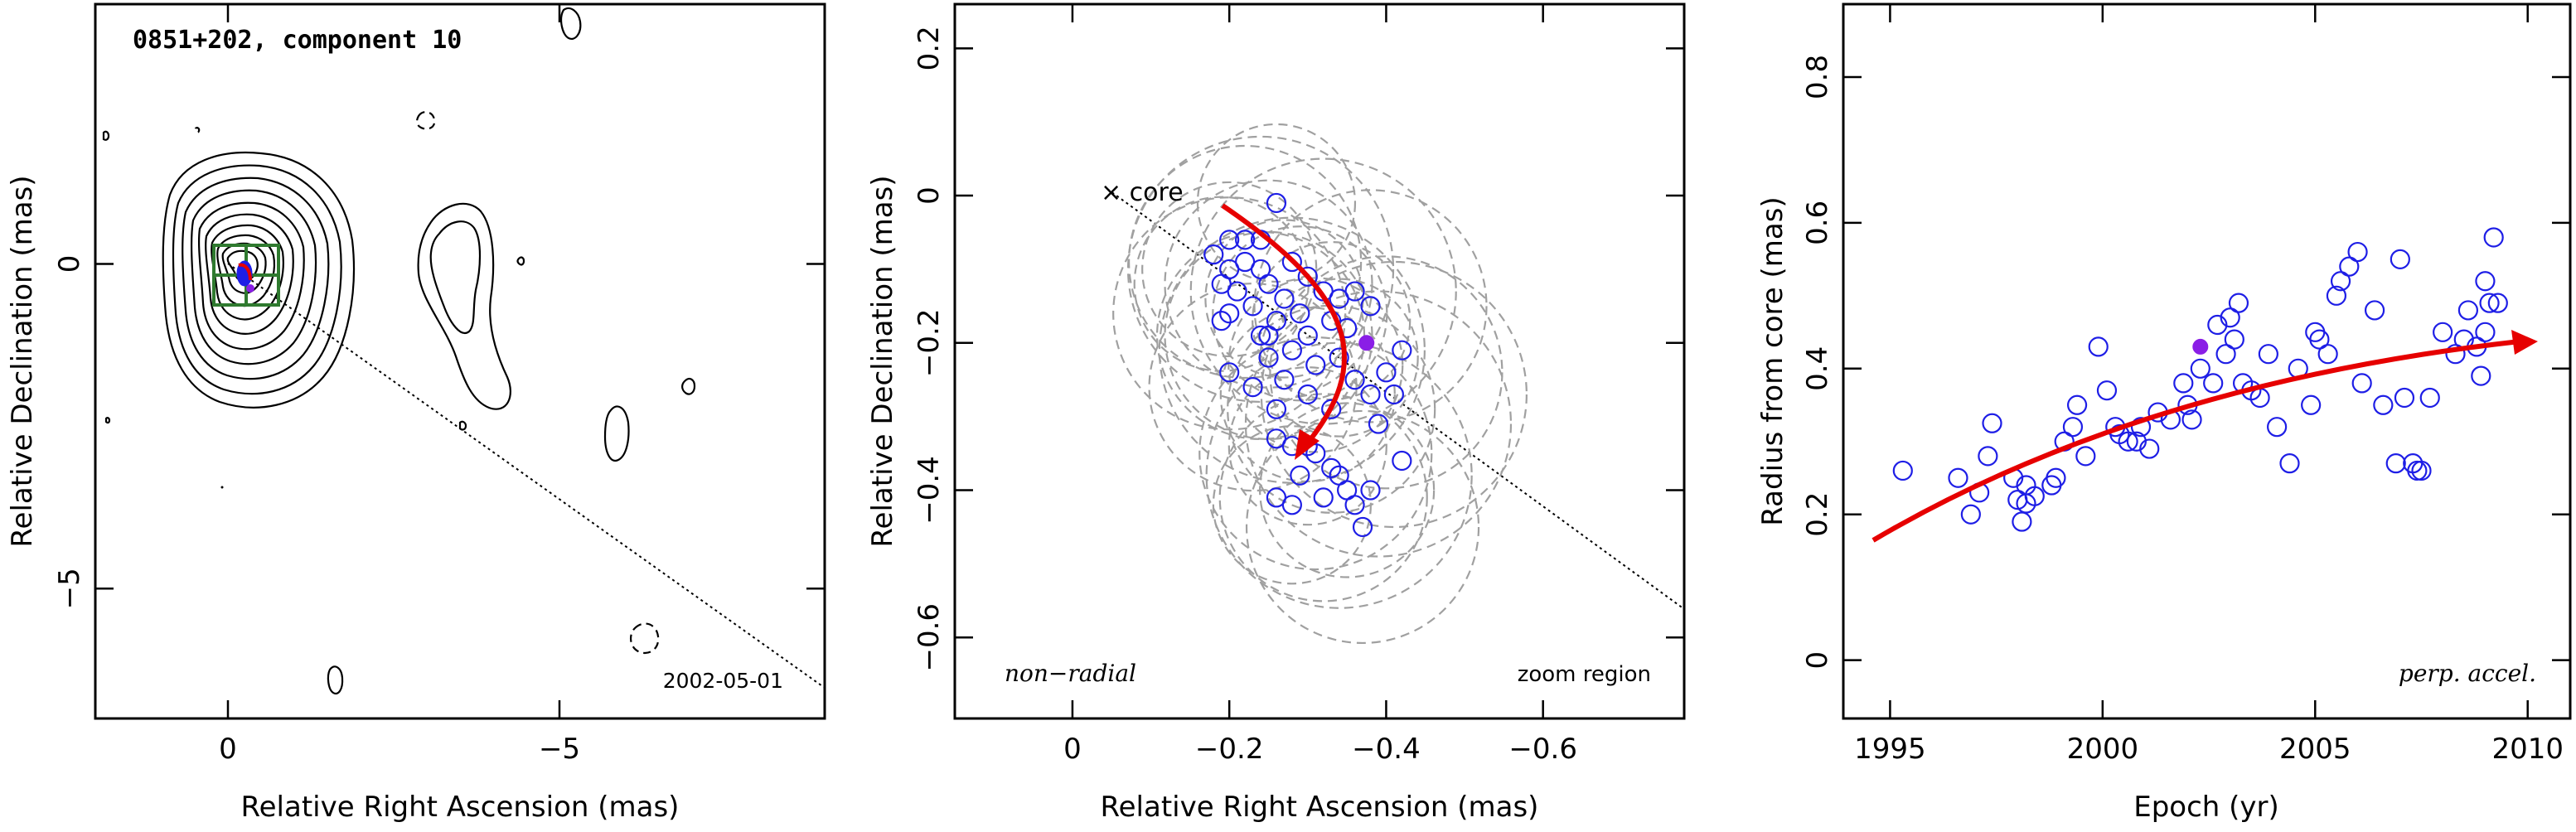 The width and height of the screenshot is (2576, 832). I want to click on x-tick-label: 0, so click(1072, 749).